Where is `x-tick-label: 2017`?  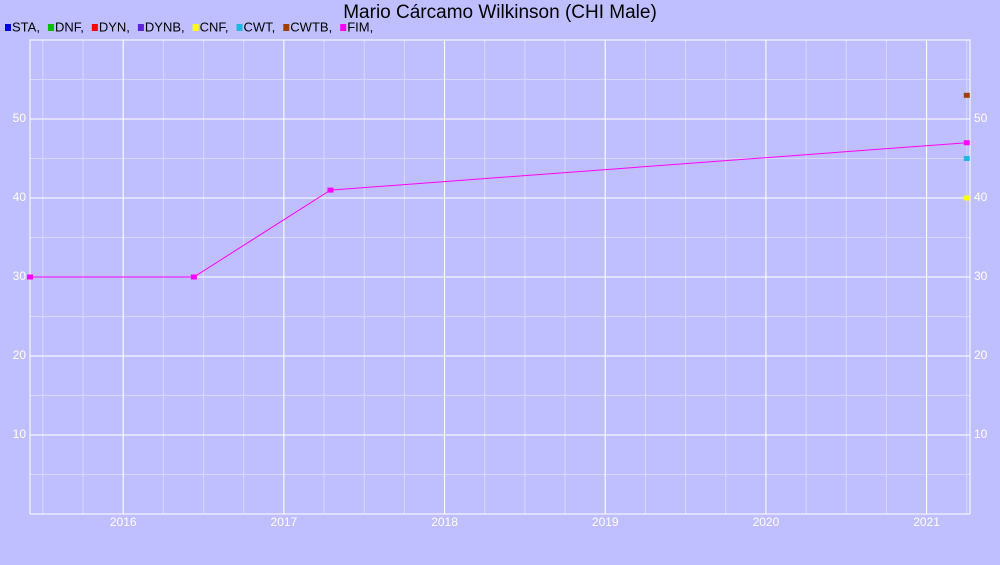
x-tick-label: 2017 is located at coordinates (284, 522).